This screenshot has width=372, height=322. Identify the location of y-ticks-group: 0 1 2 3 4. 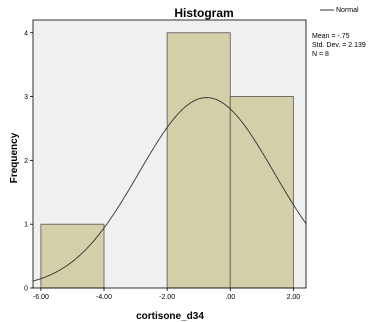
(28, 161).